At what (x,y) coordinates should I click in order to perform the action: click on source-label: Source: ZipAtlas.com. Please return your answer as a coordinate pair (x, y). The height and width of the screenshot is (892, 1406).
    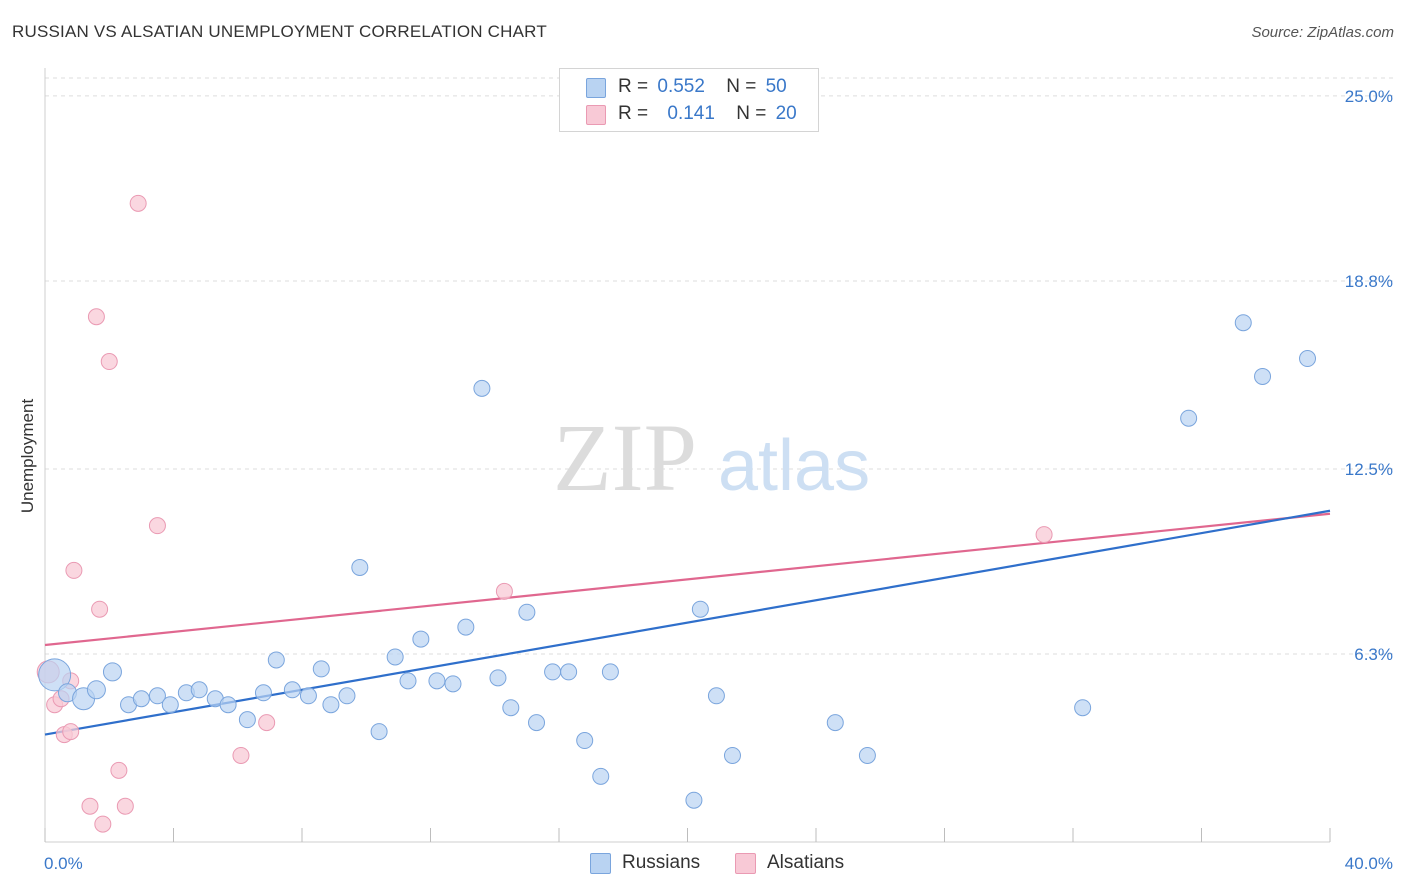
    Looking at the image, I should click on (1322, 32).